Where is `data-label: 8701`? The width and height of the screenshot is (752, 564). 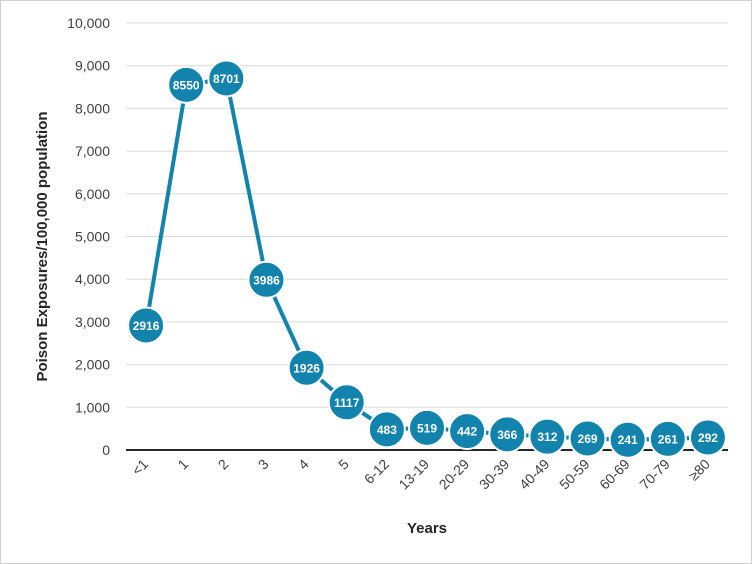 data-label: 8701 is located at coordinates (226, 79).